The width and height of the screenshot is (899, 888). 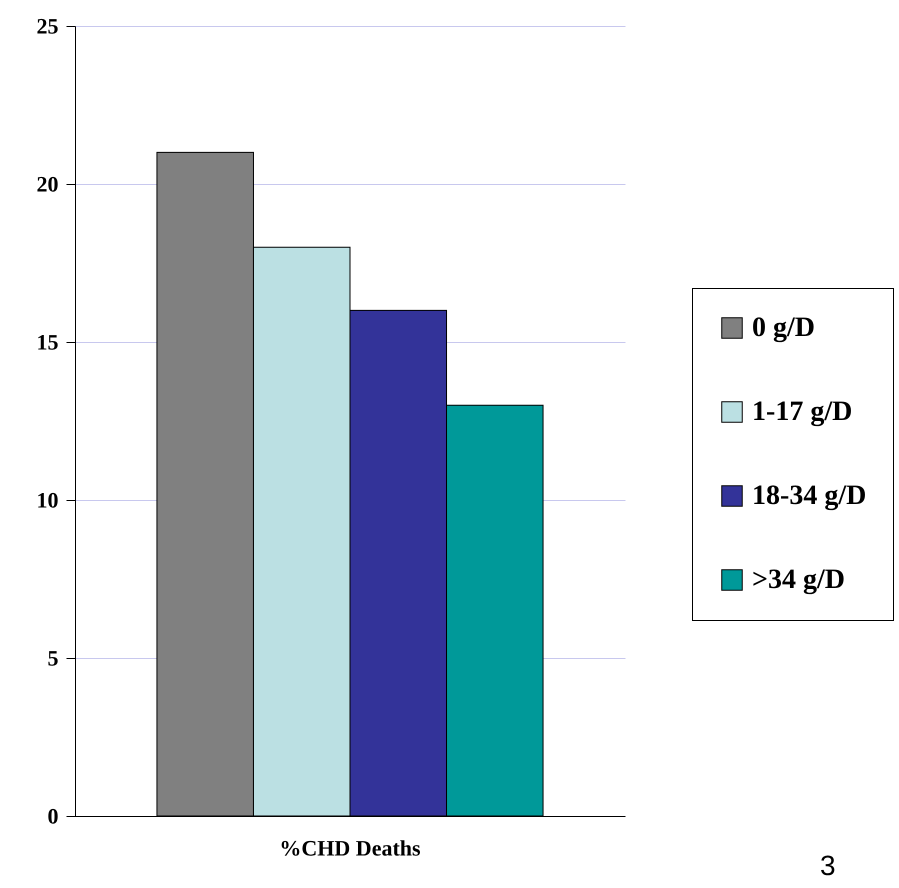 What do you see at coordinates (809, 495) in the screenshot?
I see `legend-label: 18-34 g/D` at bounding box center [809, 495].